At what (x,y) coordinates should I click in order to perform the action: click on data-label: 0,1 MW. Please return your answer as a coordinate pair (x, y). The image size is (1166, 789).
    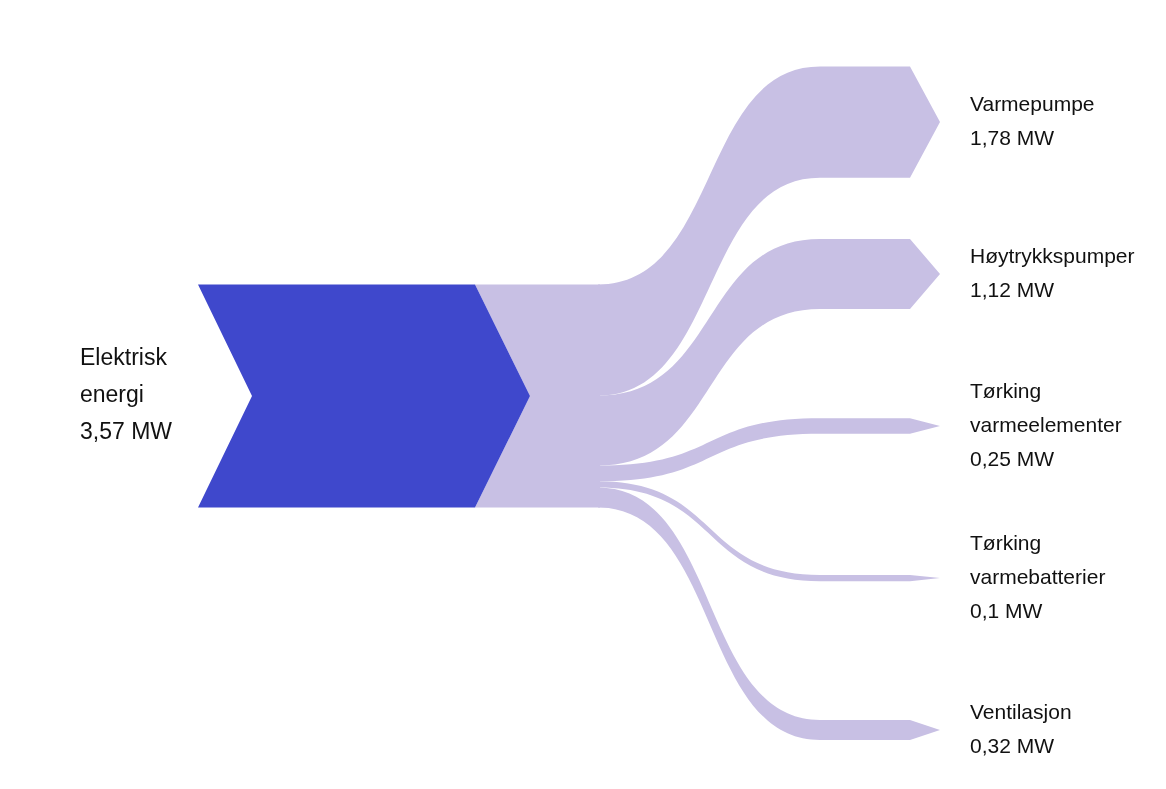
    Looking at the image, I should click on (1006, 610).